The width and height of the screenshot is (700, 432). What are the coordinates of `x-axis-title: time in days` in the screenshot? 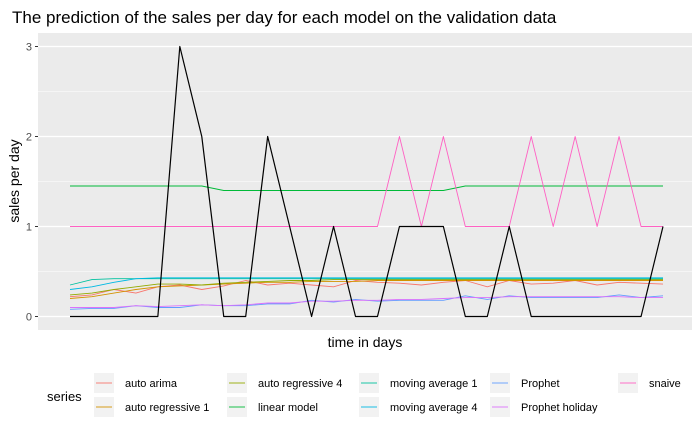 It's located at (365, 342).